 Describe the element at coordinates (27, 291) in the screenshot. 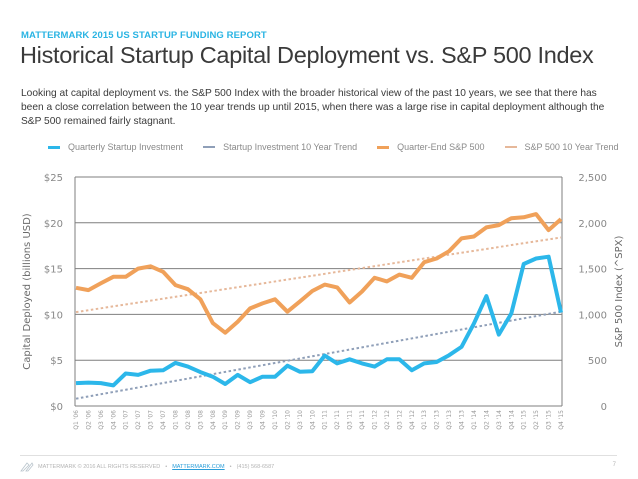

I see `y-axis-left-title: Capital Deployed (billions USD)` at that location.